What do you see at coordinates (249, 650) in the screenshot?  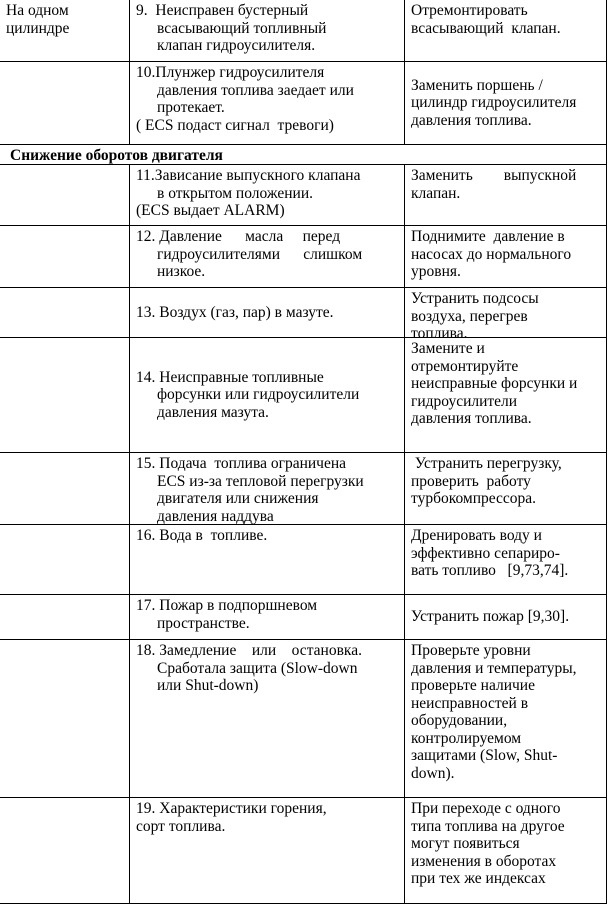 I see `cause-line: 18. Замедление или остановка.` at bounding box center [249, 650].